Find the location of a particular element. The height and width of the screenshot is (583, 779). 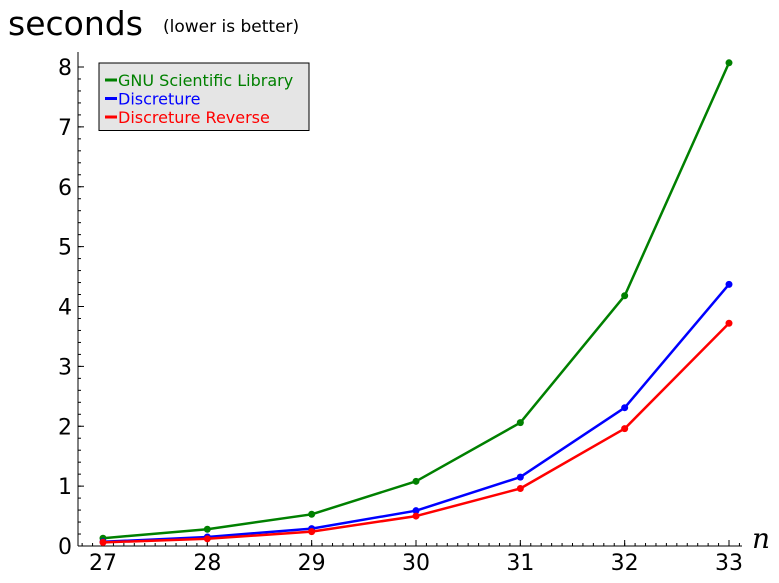

legend-label: Discreture Reverse is located at coordinates (194, 117).